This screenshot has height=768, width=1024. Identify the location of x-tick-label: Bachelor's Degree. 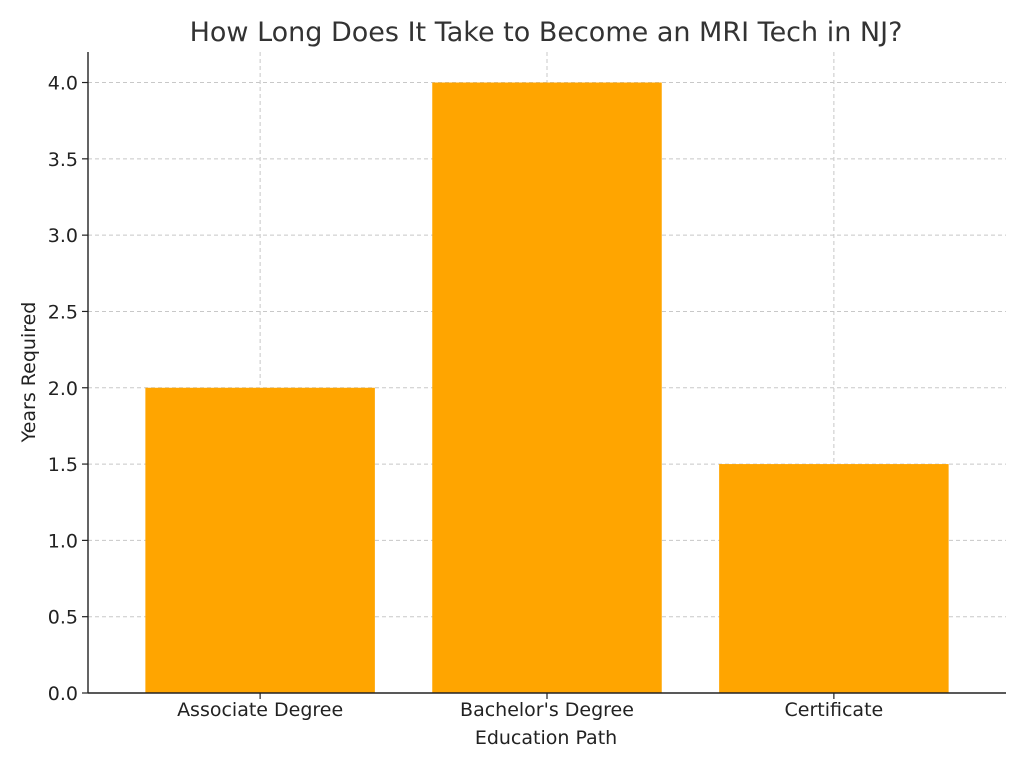
(547, 710).